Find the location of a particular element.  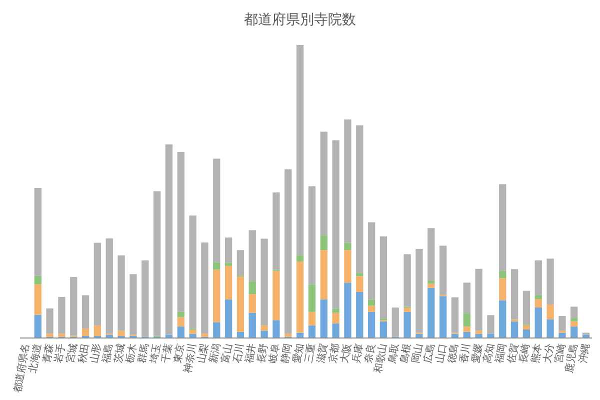

x-tick-label: 東京 is located at coordinates (179, 353).